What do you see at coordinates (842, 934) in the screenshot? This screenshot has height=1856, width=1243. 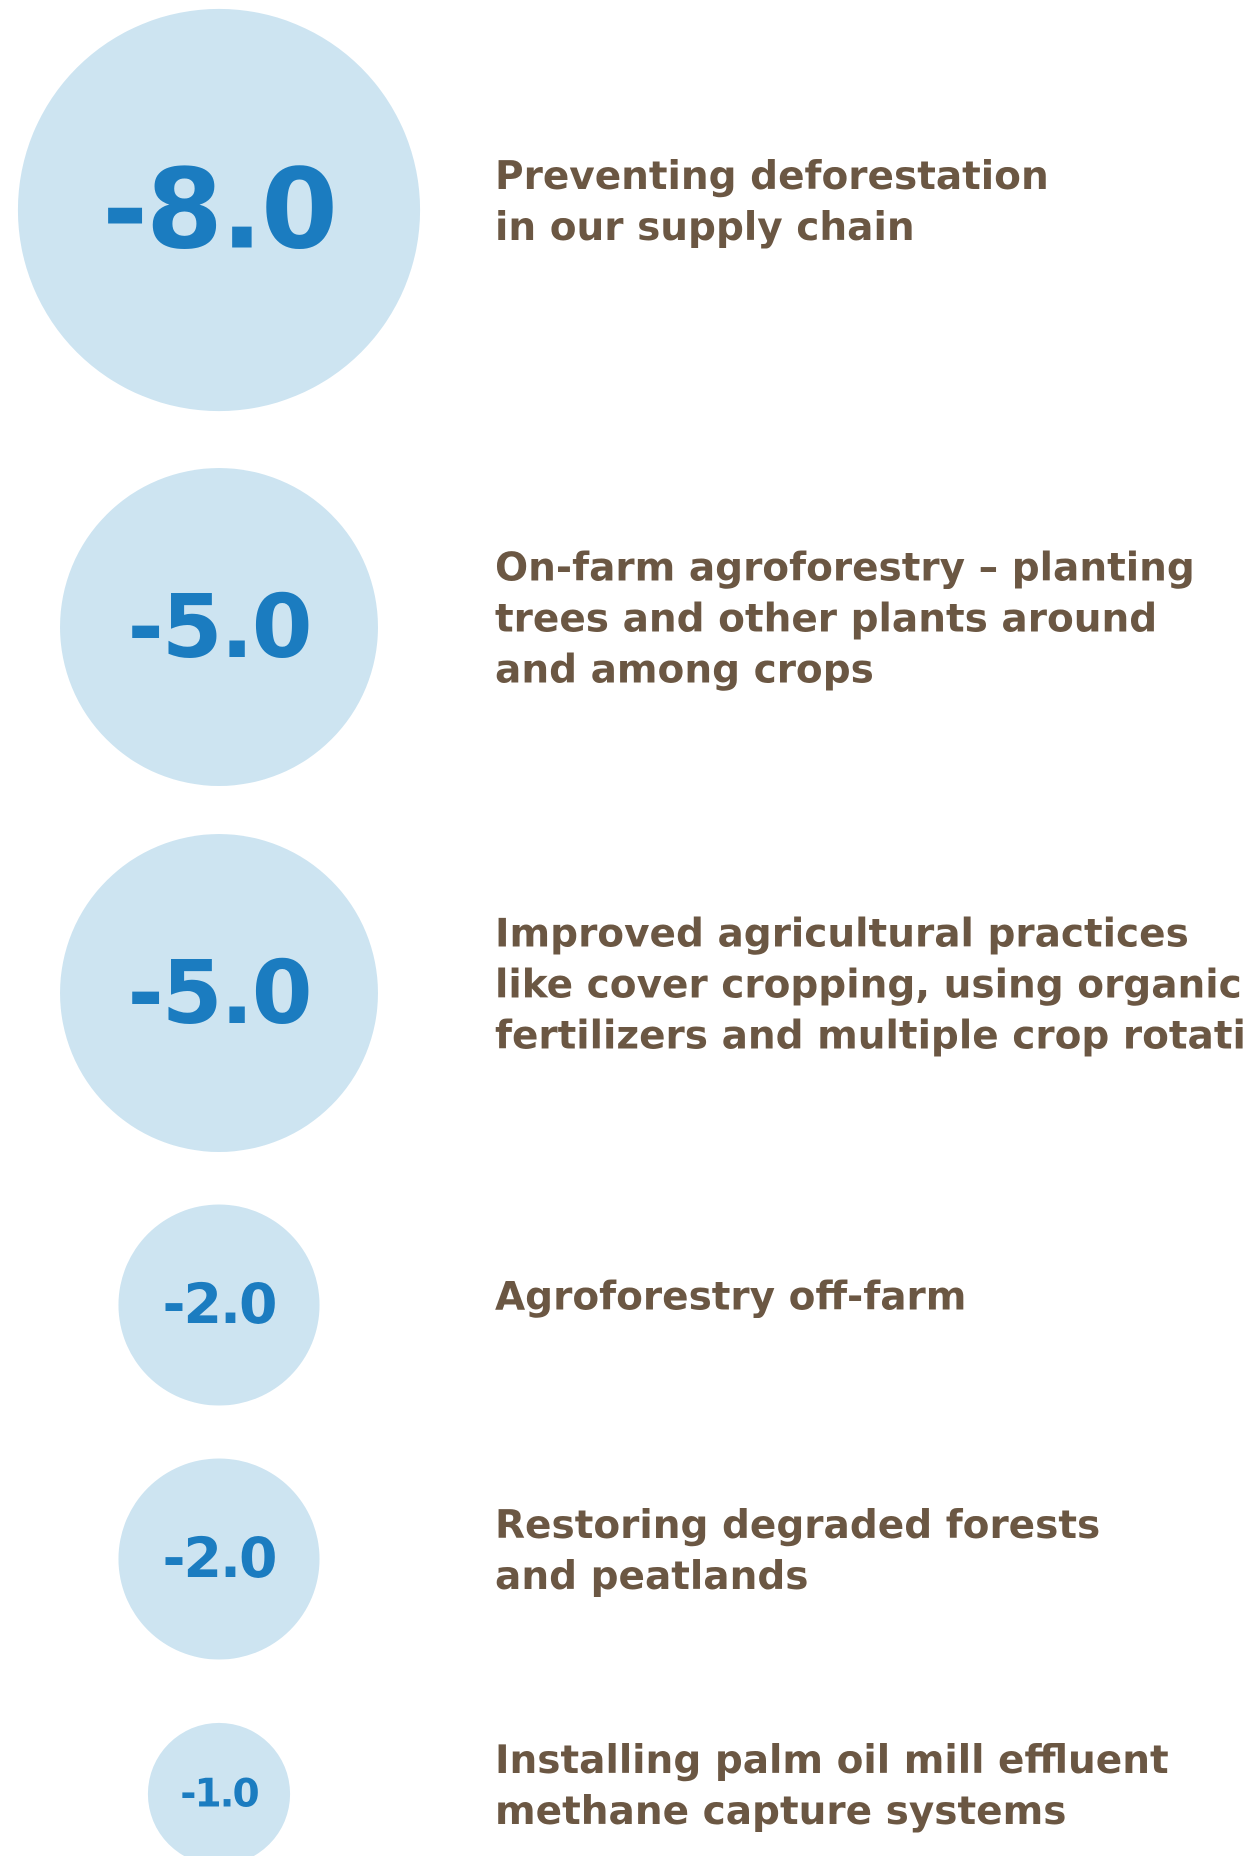 I see `category-label: Improved agricultural practices` at bounding box center [842, 934].